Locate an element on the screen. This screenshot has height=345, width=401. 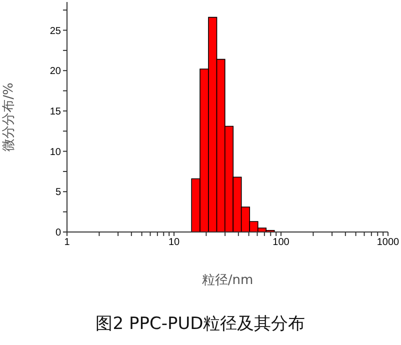
y-tick-label: 20 is located at coordinates (56, 72).